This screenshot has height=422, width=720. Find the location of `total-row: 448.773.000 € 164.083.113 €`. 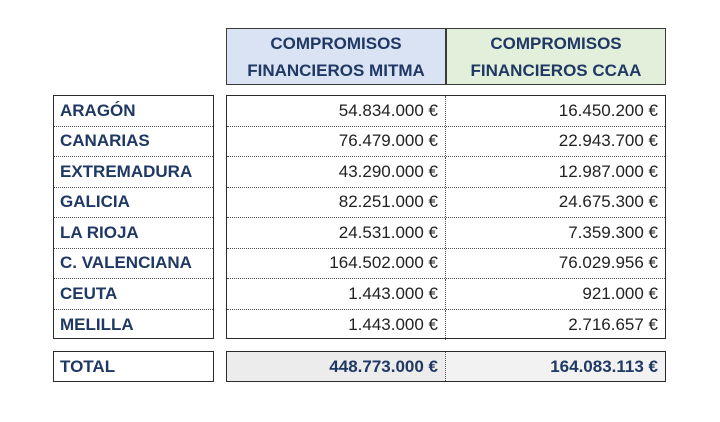

total-row: 448.773.000 € 164.083.113 € is located at coordinates (446, 366).